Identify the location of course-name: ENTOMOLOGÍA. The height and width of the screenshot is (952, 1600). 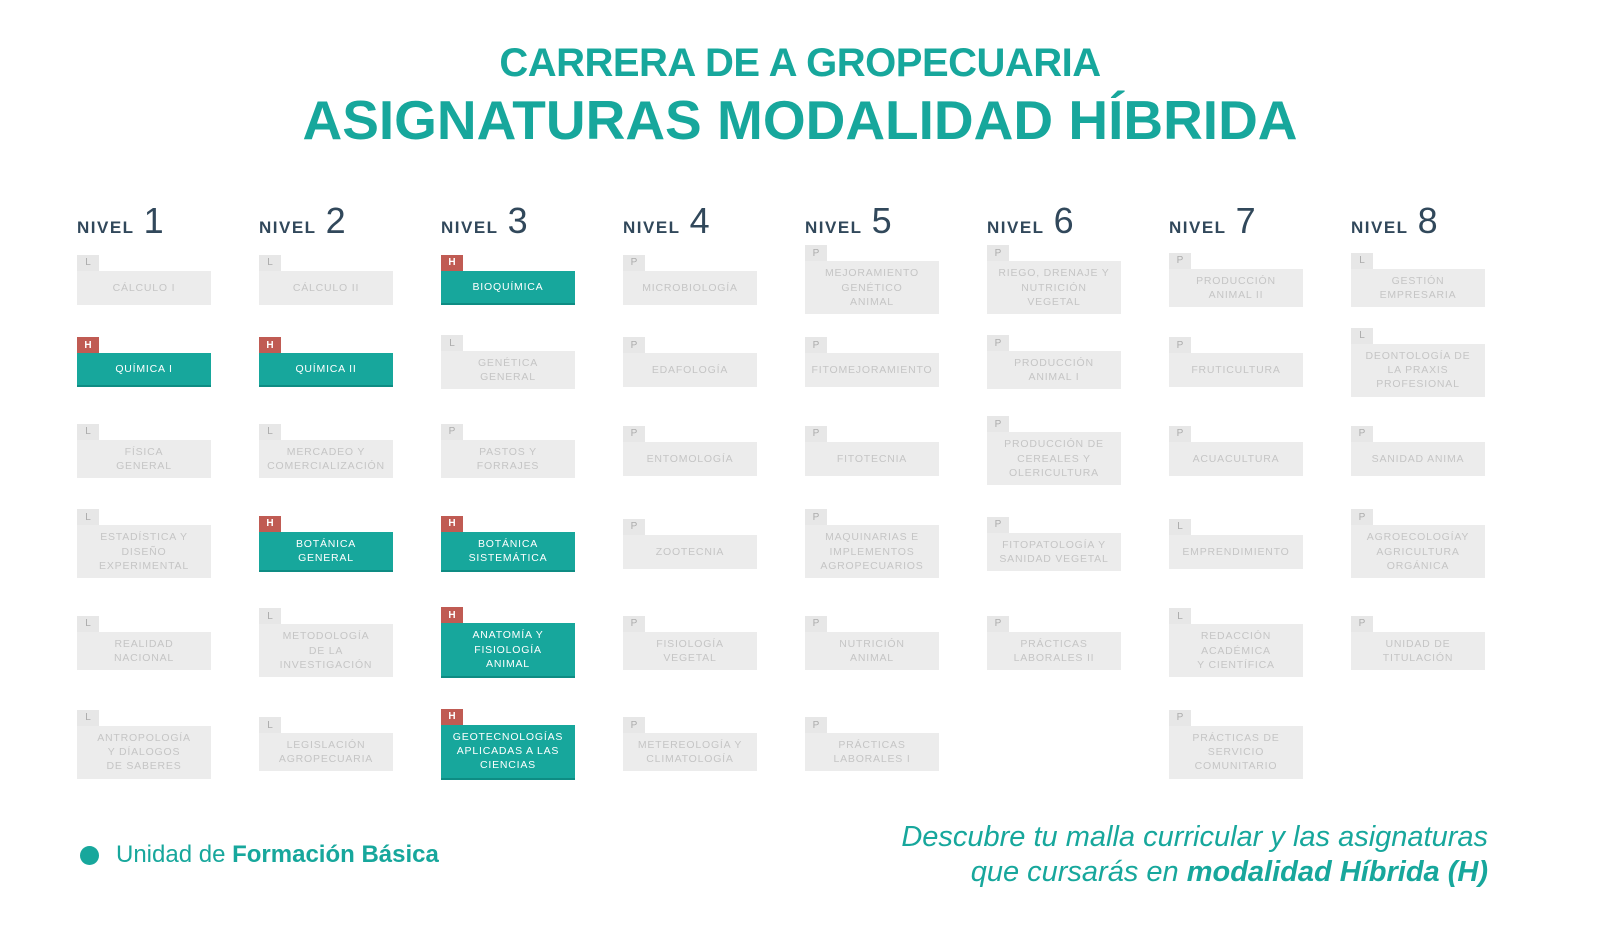
(690, 458).